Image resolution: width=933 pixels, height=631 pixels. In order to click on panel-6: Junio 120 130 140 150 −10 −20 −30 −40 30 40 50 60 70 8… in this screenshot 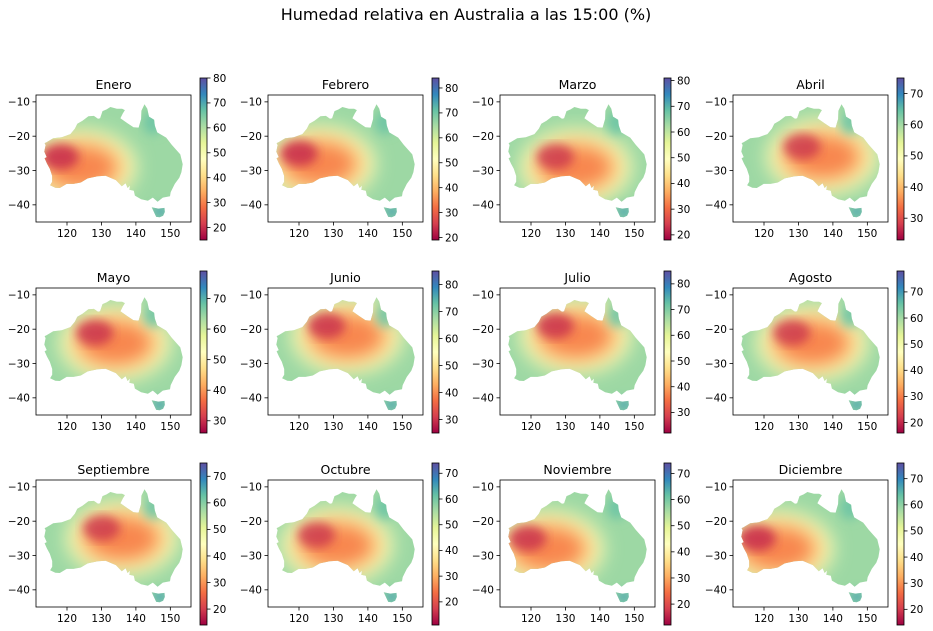, I will do `click(349, 352)`.